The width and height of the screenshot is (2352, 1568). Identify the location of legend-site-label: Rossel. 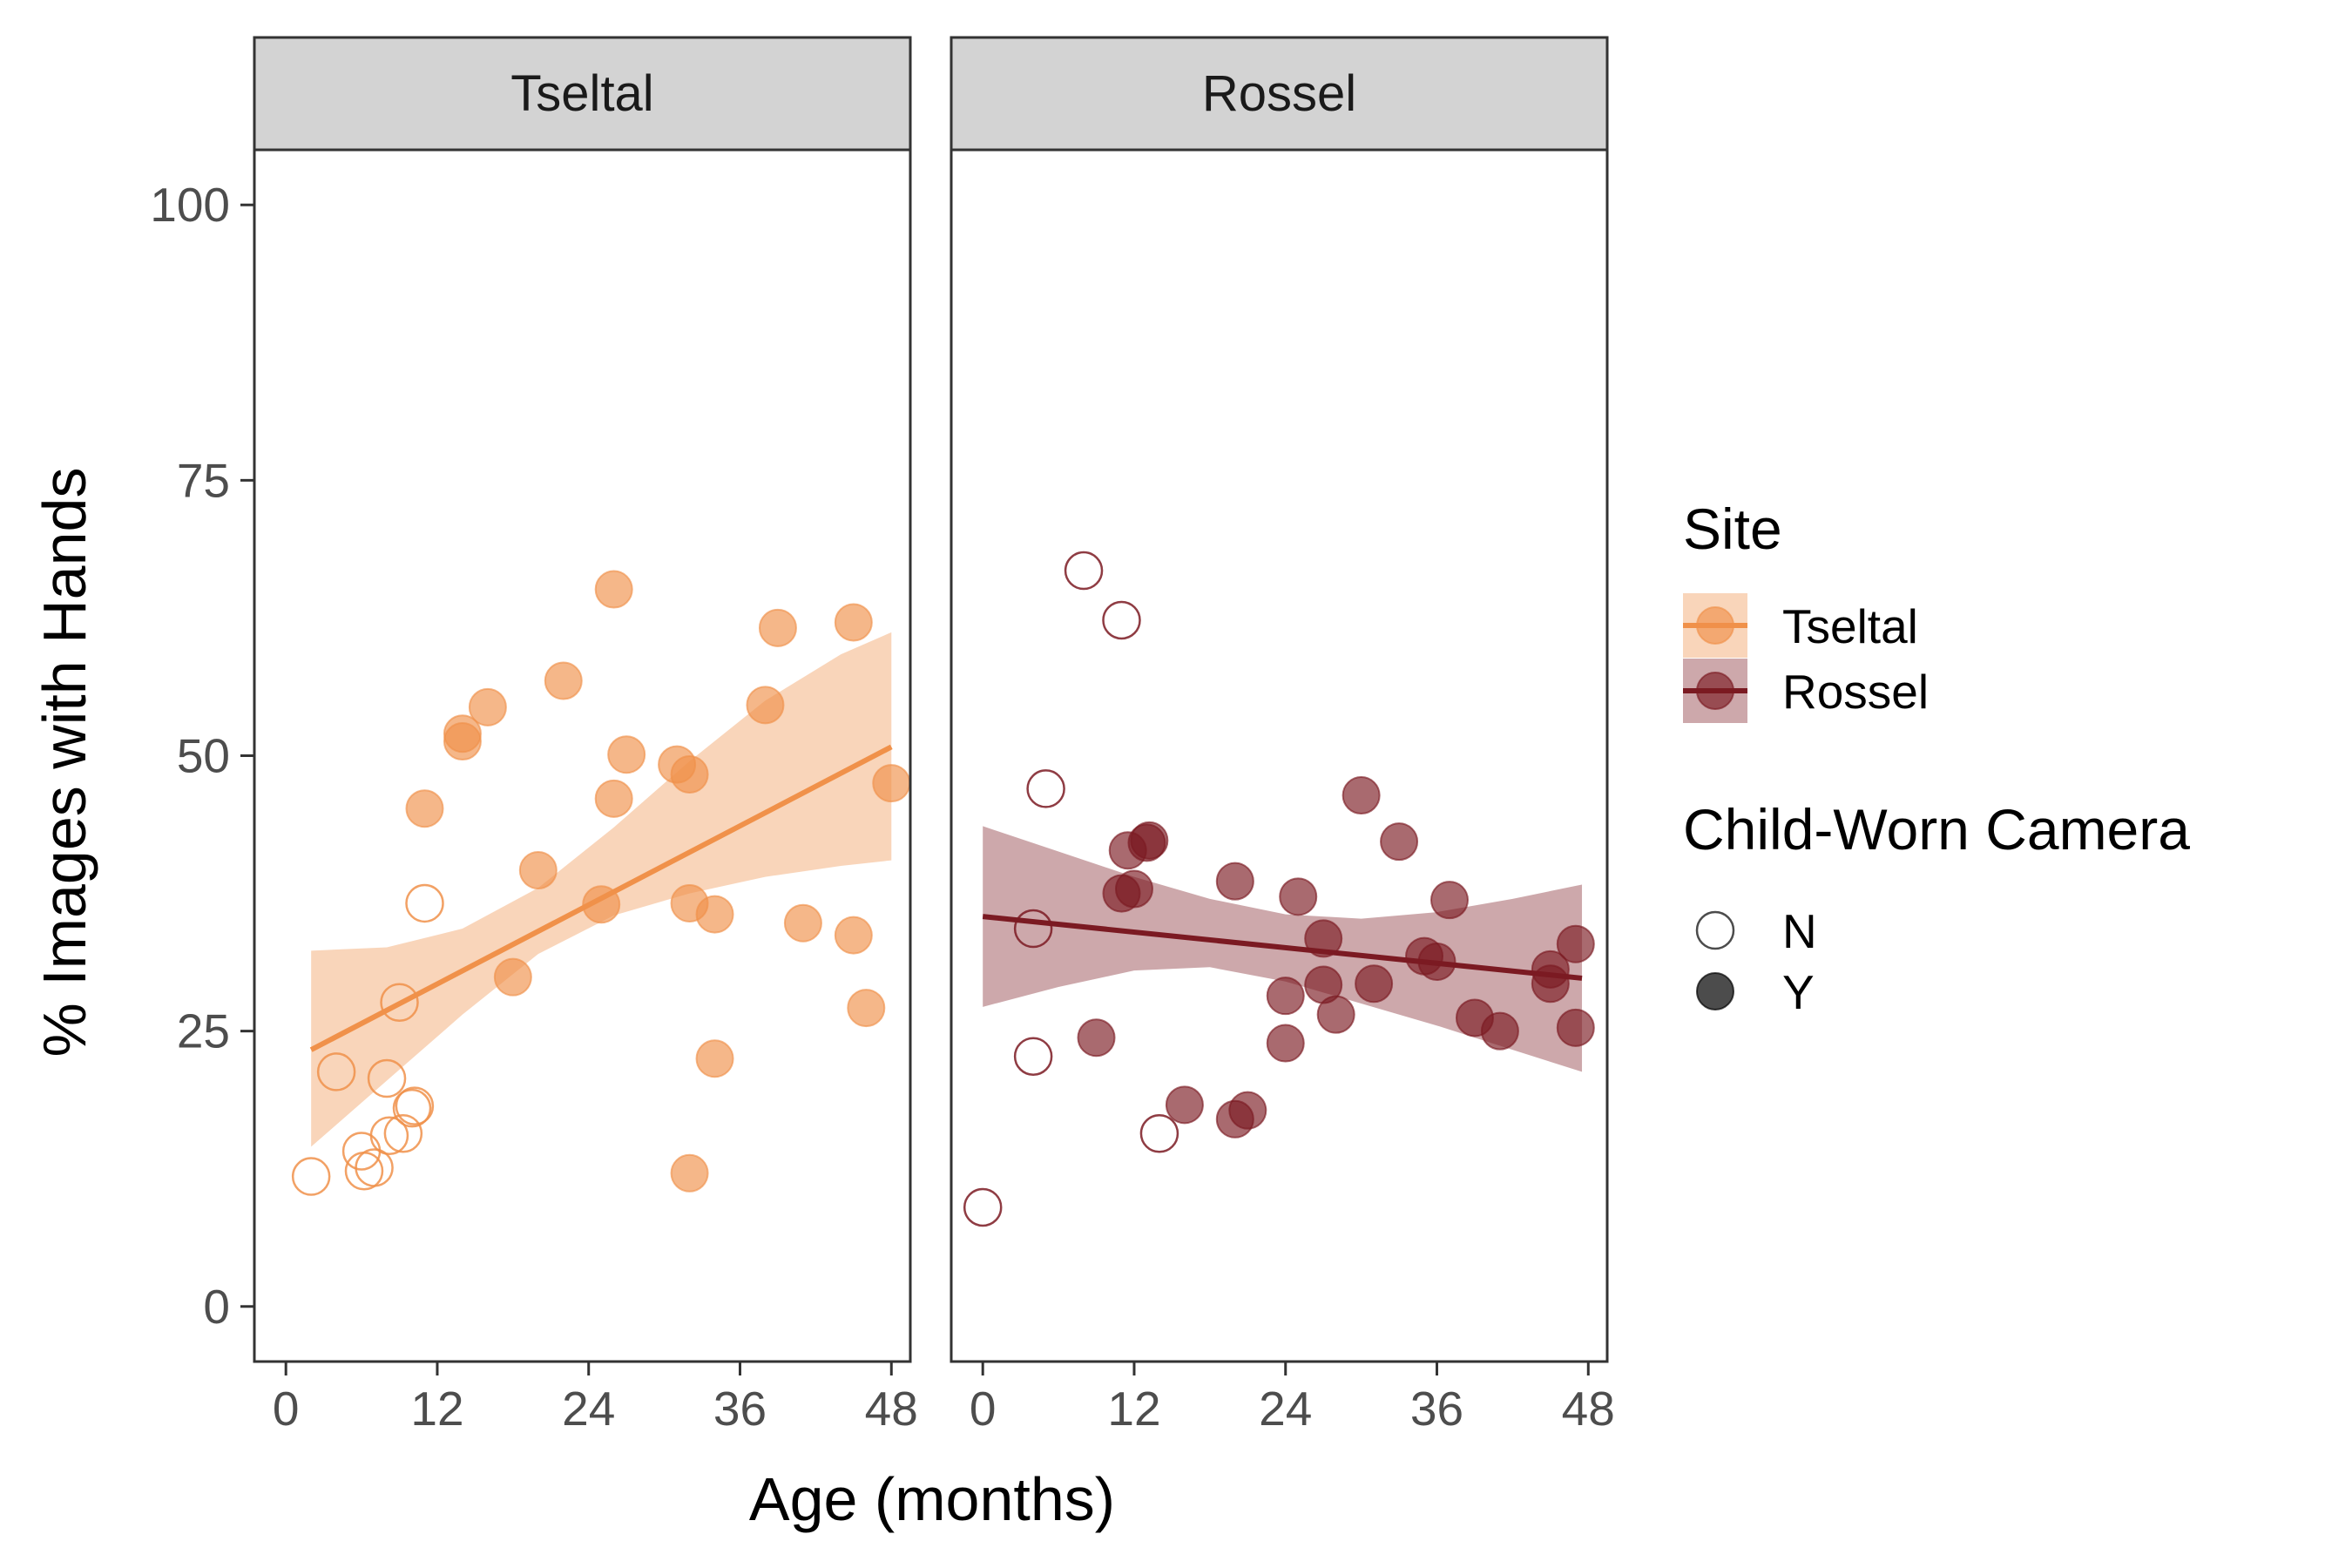
(1856, 692).